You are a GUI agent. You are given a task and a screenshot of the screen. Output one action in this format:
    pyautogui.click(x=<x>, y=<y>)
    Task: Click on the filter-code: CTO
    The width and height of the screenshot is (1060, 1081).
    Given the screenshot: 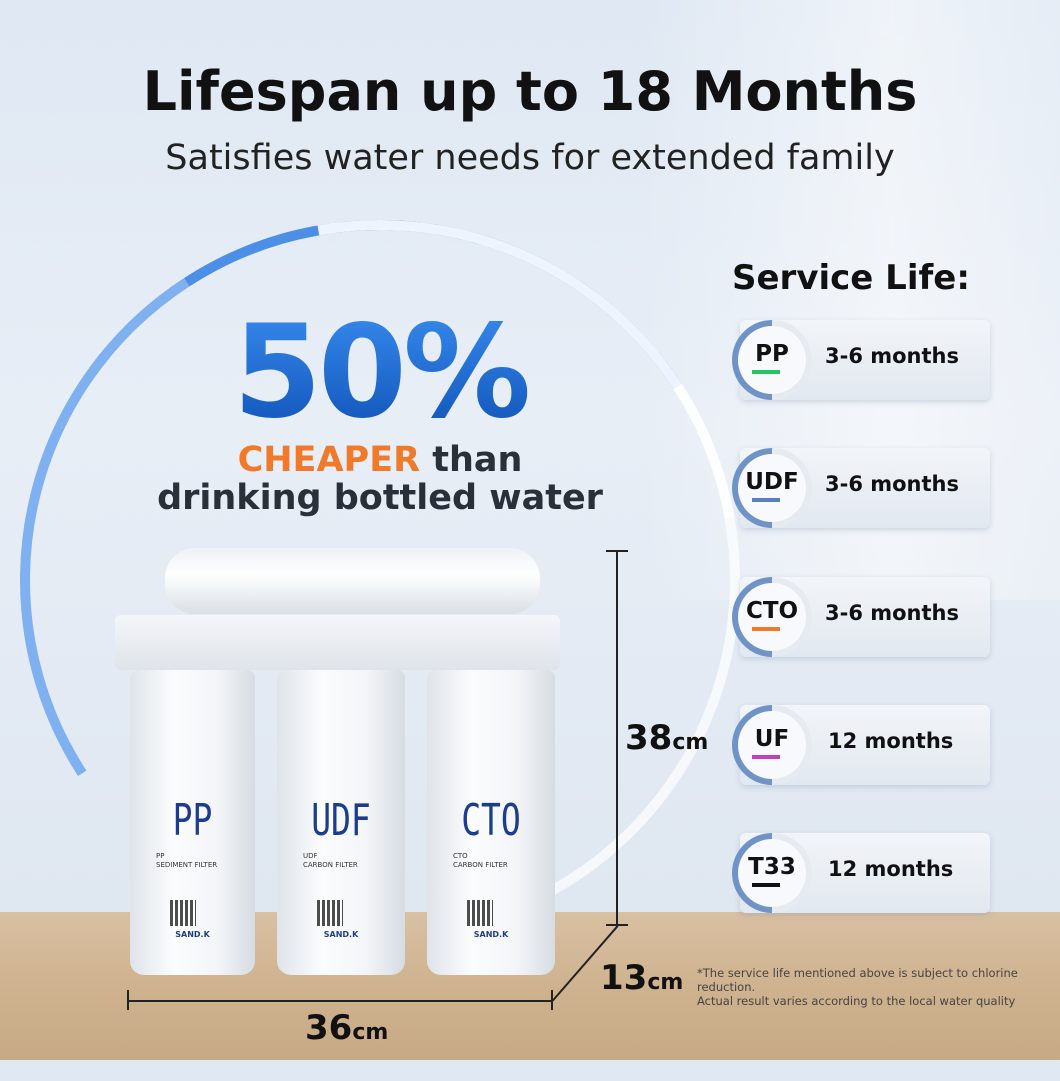 What is the action you would take?
    pyautogui.click(x=772, y=617)
    